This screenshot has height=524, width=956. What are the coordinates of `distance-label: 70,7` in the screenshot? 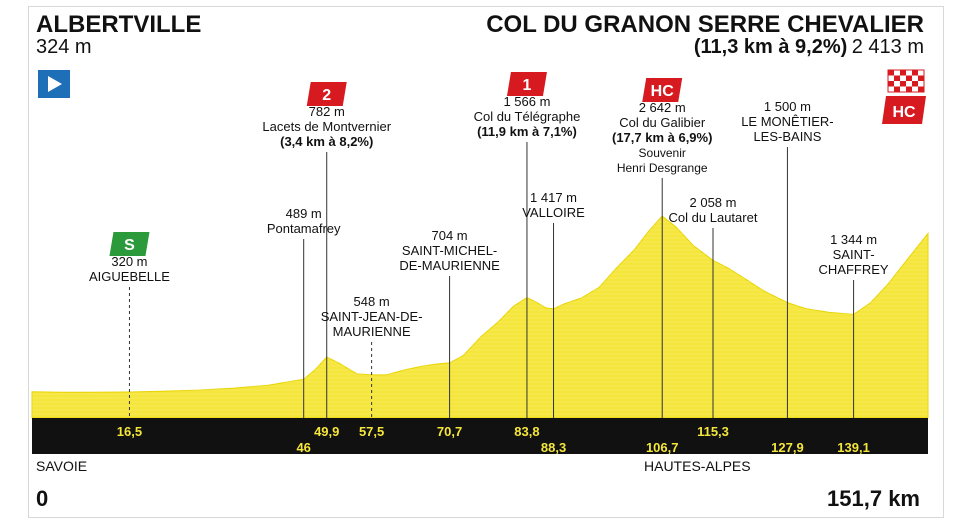 It's located at (449, 431).